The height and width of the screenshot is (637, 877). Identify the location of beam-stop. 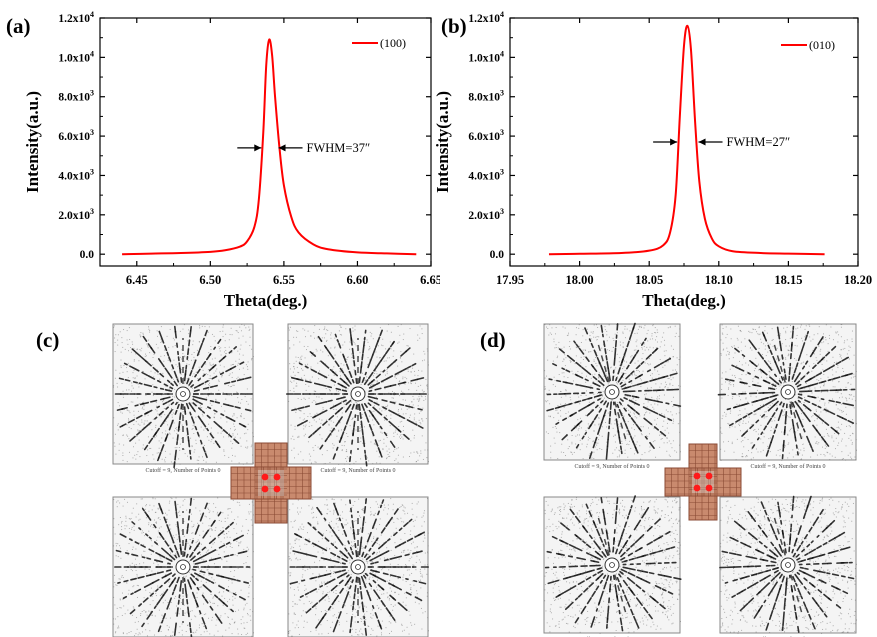
(183, 394).